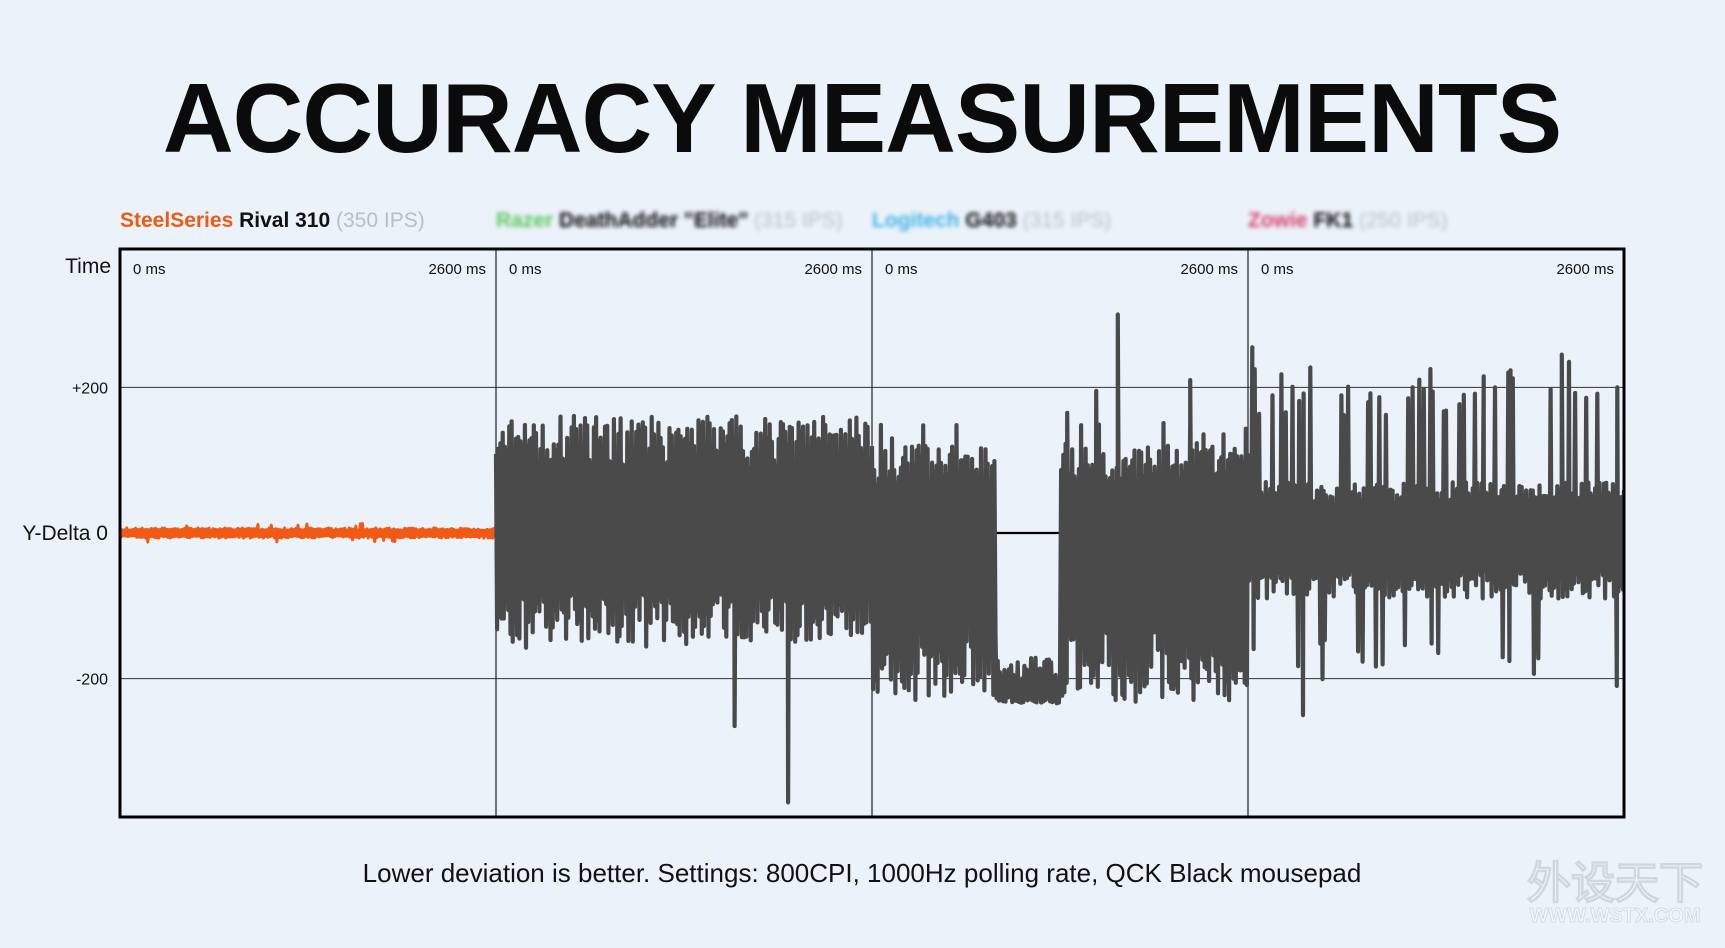  Describe the element at coordinates (1336, 220) in the screenshot. I see `legend-model: FK1` at that location.